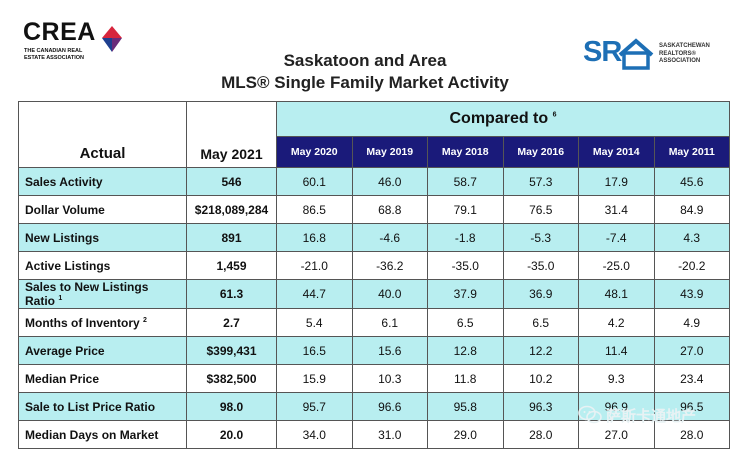 This screenshot has width=750, height=451. What do you see at coordinates (389, 406) in the screenshot?
I see `comparison-value: 96.6` at bounding box center [389, 406].